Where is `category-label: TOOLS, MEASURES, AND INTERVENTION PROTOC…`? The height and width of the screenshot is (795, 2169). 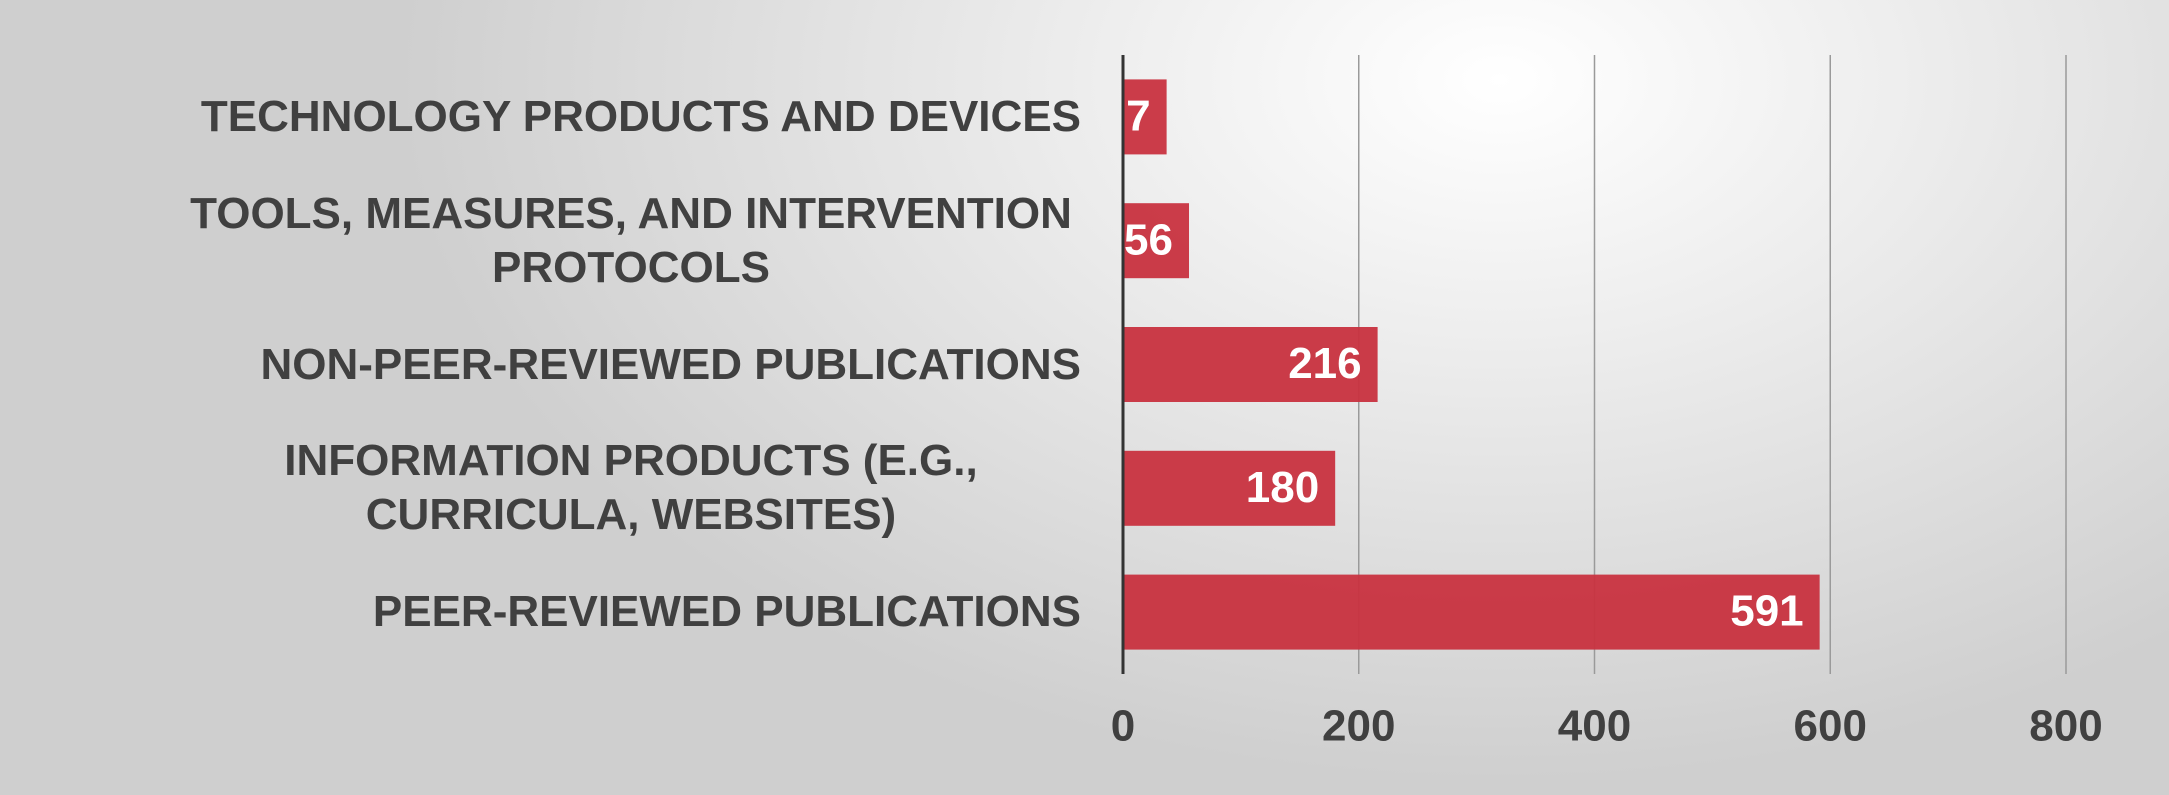
category-label: TOOLS, MEASURES, AND INTERVENTION PROTOC… is located at coordinates (631, 240).